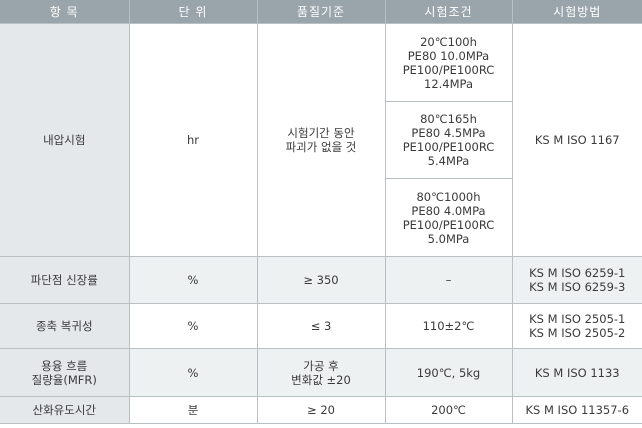  I want to click on oit-method: KS M ISO 11357-6, so click(576, 410).